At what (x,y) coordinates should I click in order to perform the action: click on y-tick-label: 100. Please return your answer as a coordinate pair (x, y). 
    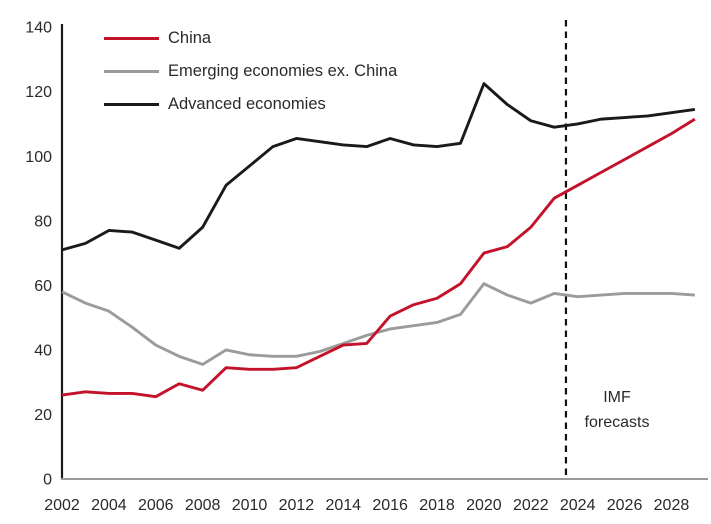
    Looking at the image, I should click on (38, 157).